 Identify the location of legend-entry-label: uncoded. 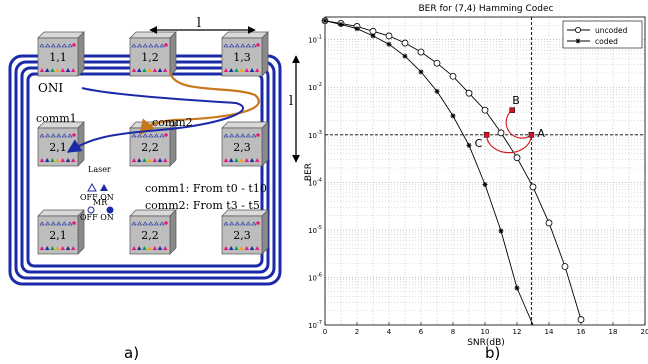
(611, 30).